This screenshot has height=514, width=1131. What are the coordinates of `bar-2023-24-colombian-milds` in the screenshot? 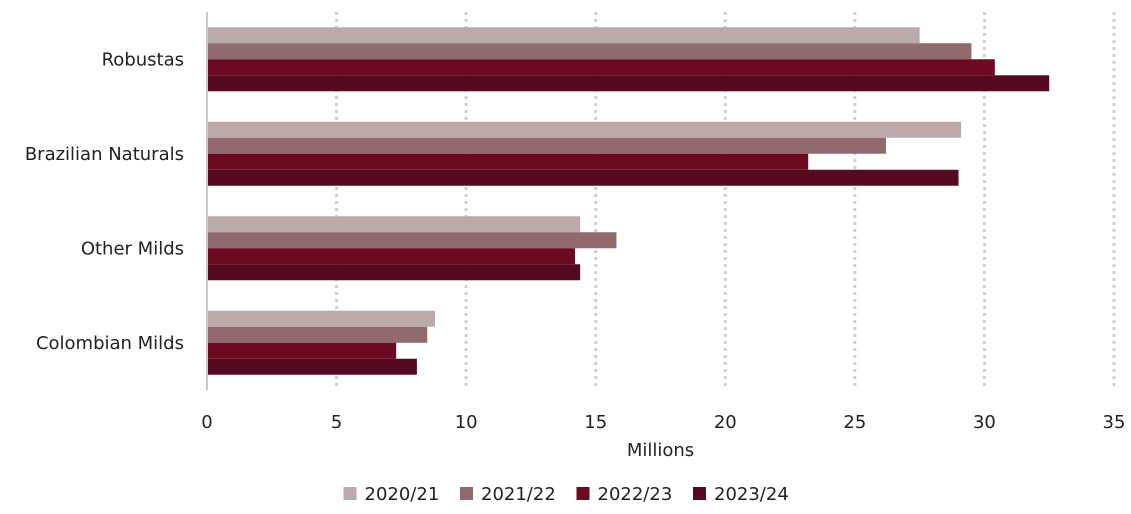 It's located at (312, 366).